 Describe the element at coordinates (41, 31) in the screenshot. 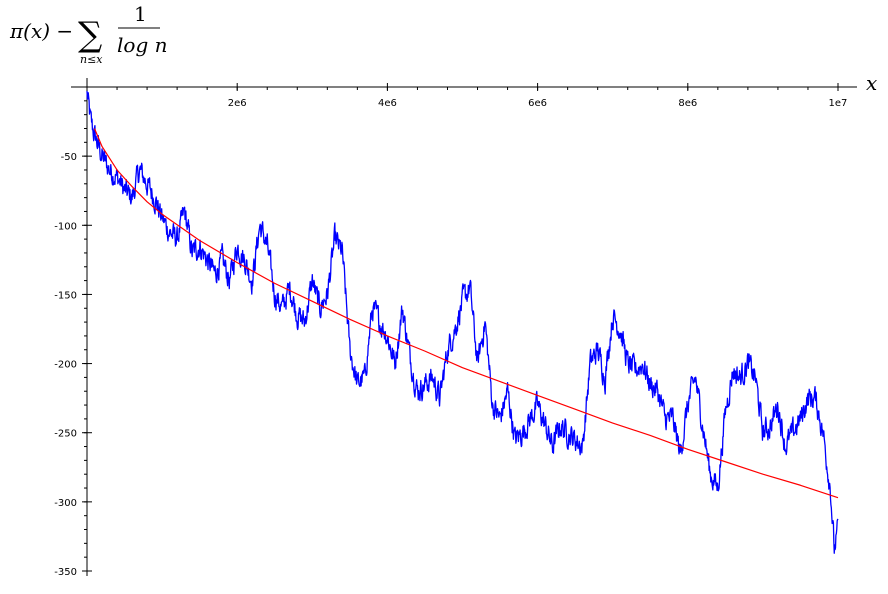

I see `y-axis-label-pi: π(x) −` at that location.